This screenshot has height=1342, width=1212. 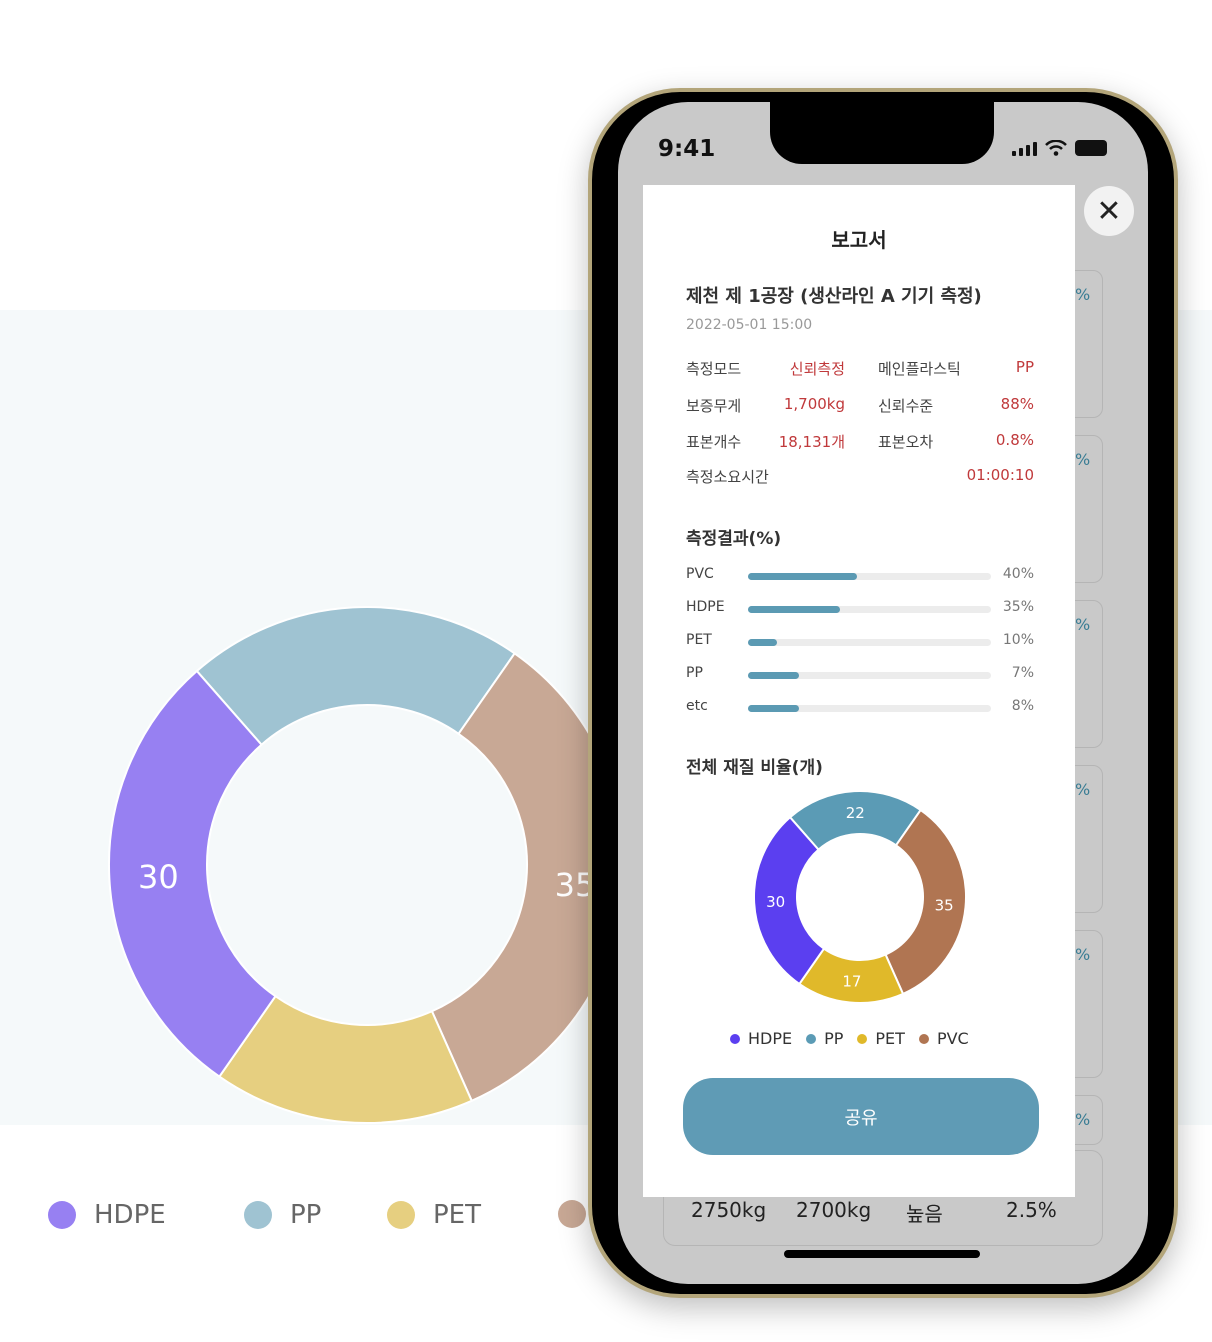 What do you see at coordinates (1091, 148) in the screenshot?
I see `battery-icon` at bounding box center [1091, 148].